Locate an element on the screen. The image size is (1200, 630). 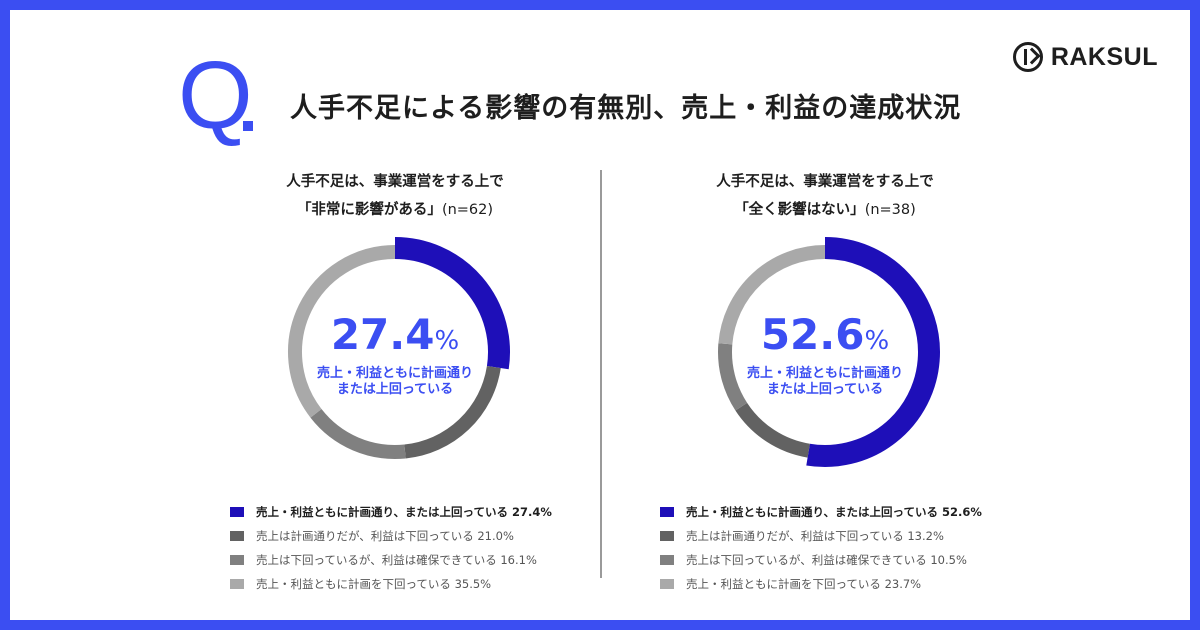
legend-label: 売上は計画通りだが、利益は下回っている 21.0% is located at coordinates (385, 536).